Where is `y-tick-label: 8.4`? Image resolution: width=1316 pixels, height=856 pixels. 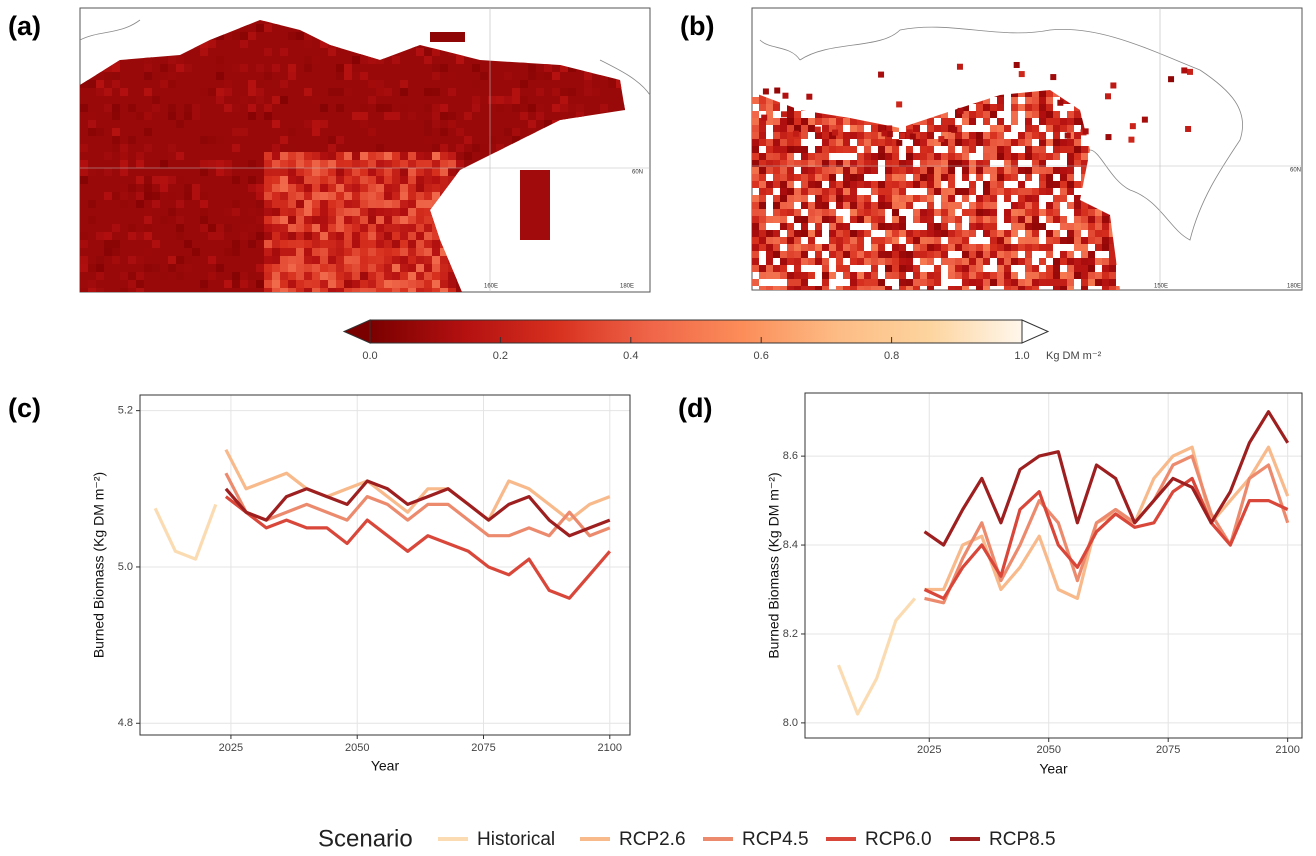 y-tick-label: 8.4 is located at coordinates (790, 545).